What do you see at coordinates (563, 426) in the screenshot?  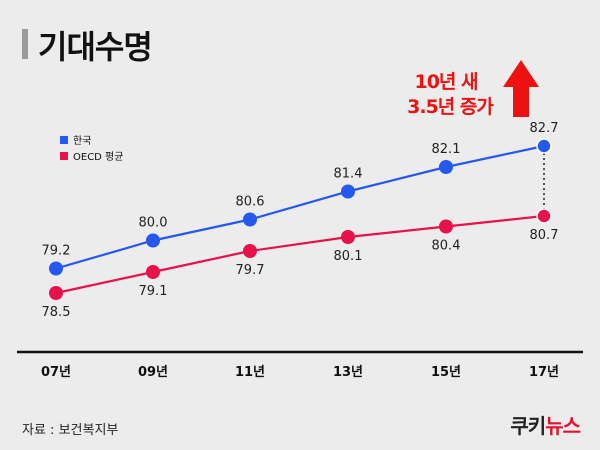 I see `brand-suffix: 뉴스` at bounding box center [563, 426].